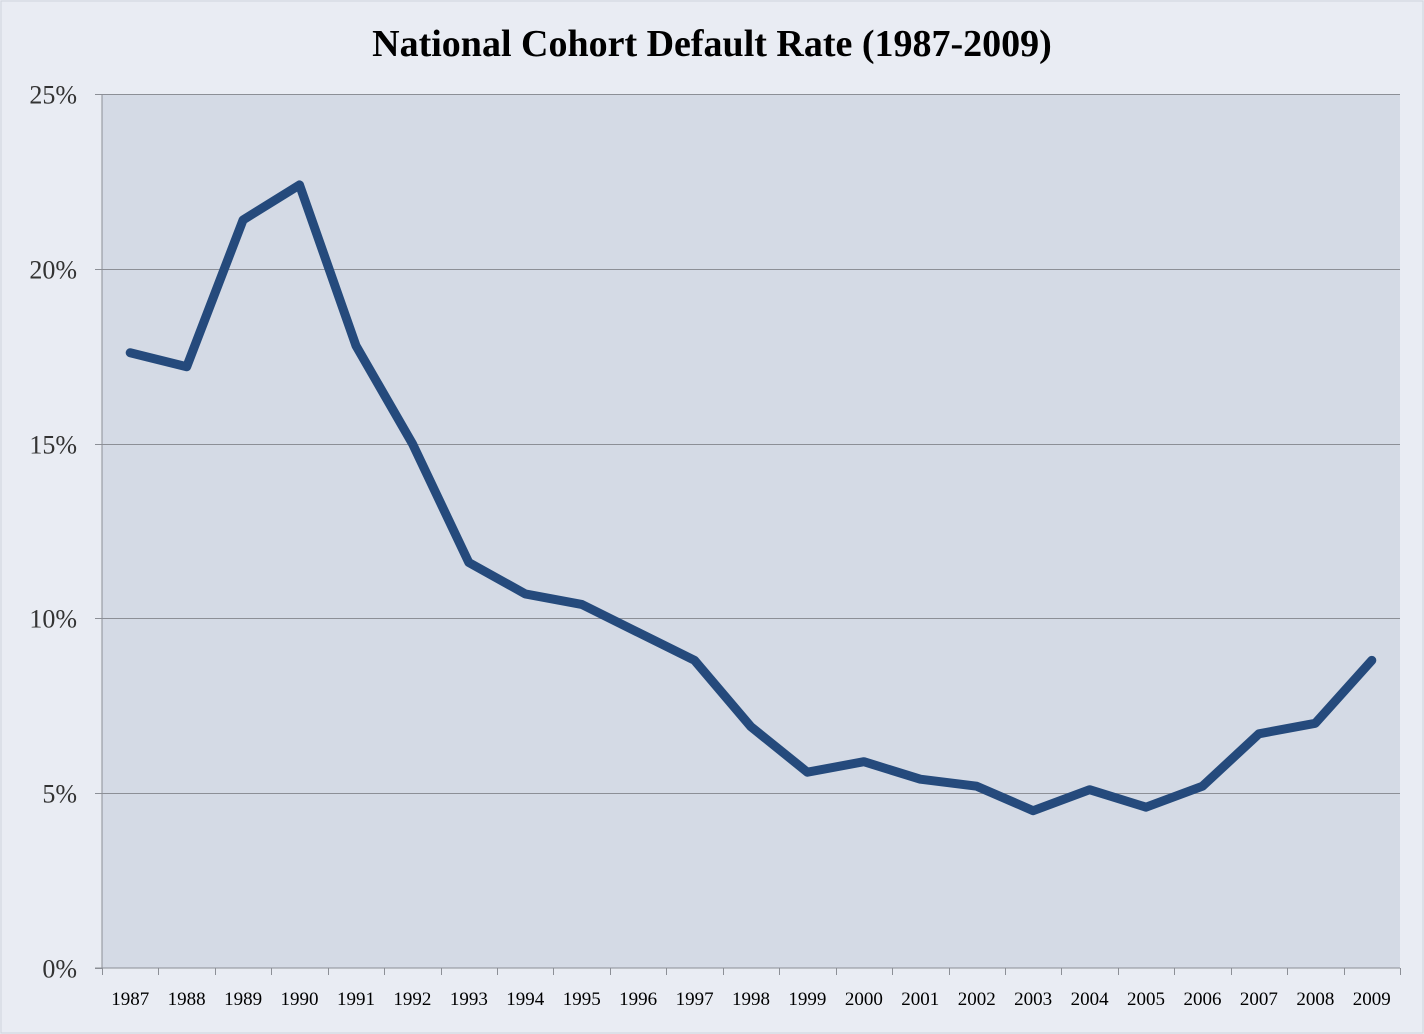 The height and width of the screenshot is (1034, 1424). Describe the element at coordinates (356, 999) in the screenshot. I see `x-tick-label: 1991` at that location.